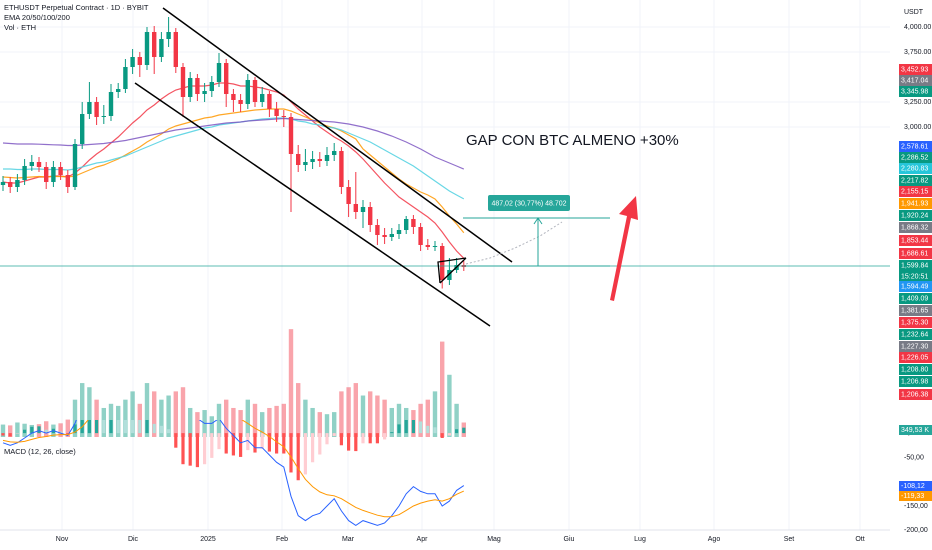  Describe the element at coordinates (914, 358) in the screenshot. I see `price-badge-label: 1,226.05` at that location.